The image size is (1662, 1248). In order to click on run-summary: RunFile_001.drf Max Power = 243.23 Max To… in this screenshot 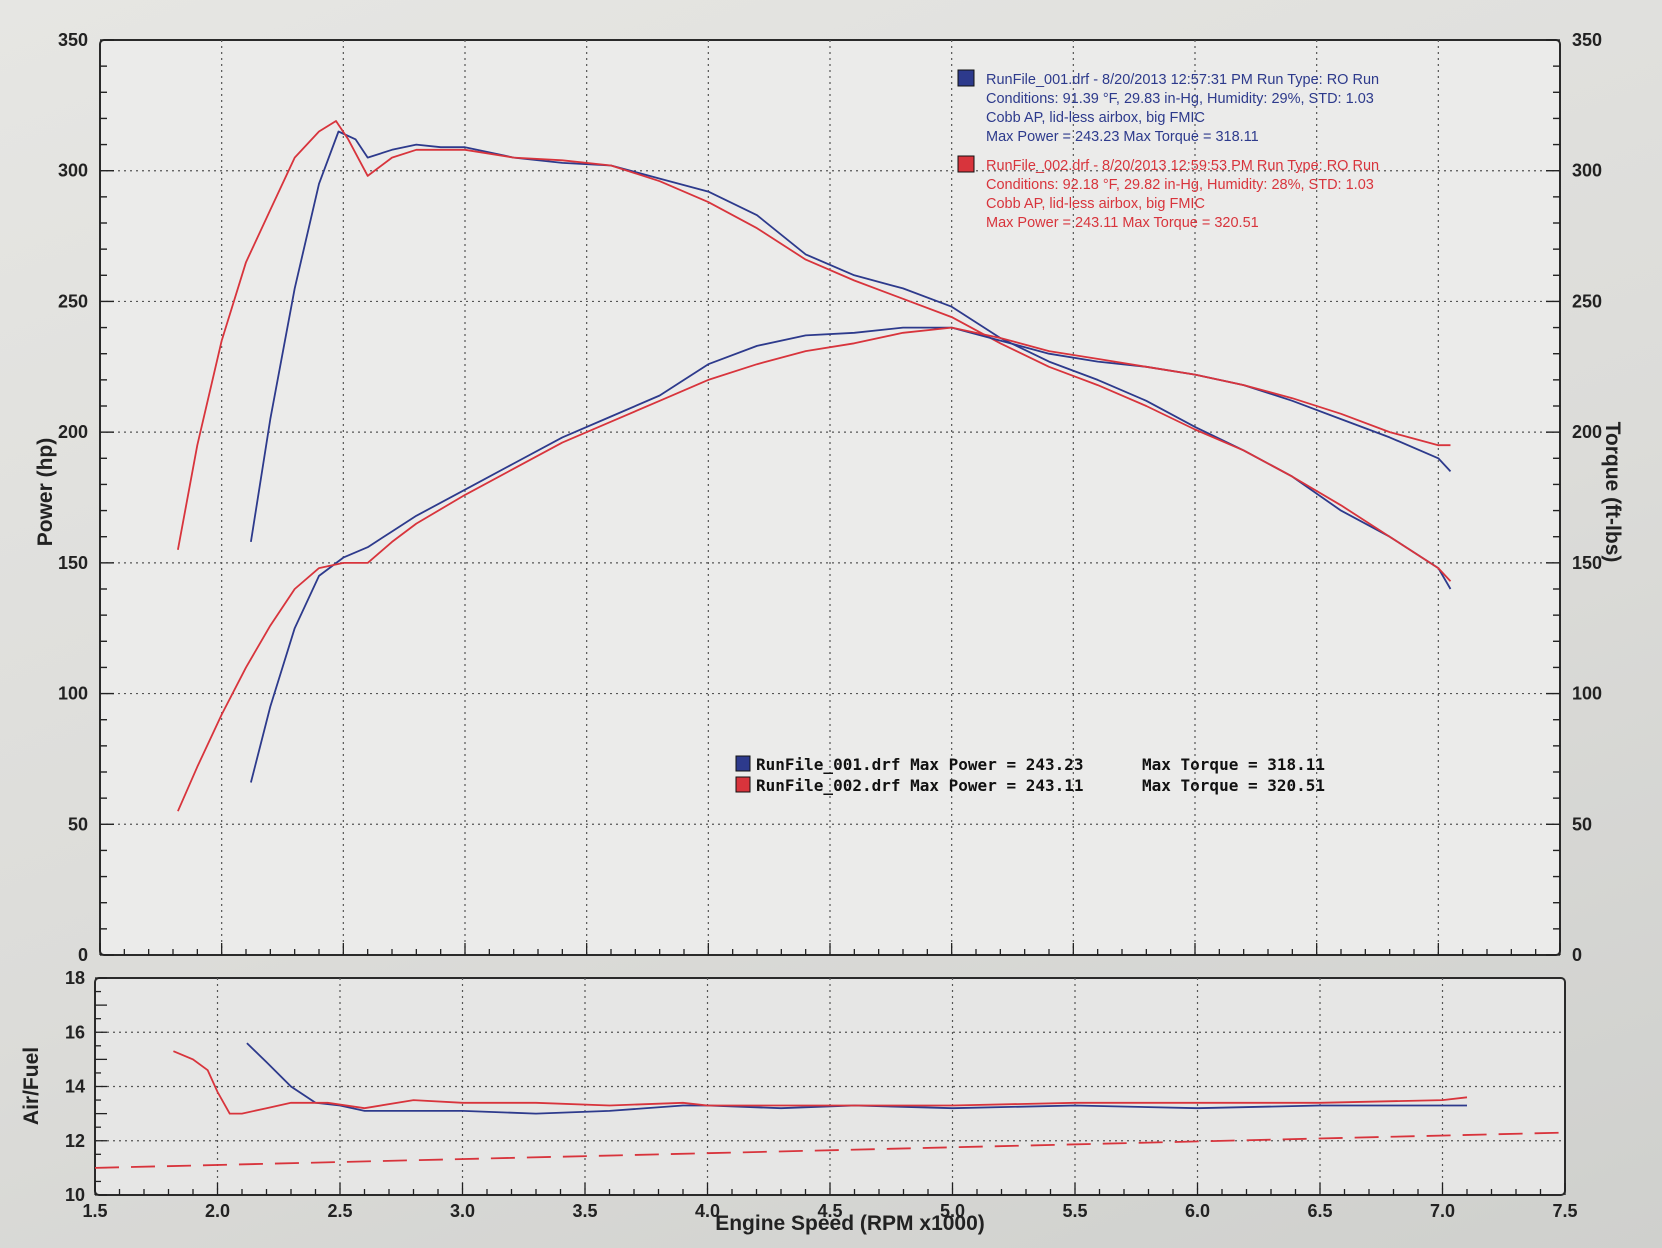, I will do `click(1030, 775)`.